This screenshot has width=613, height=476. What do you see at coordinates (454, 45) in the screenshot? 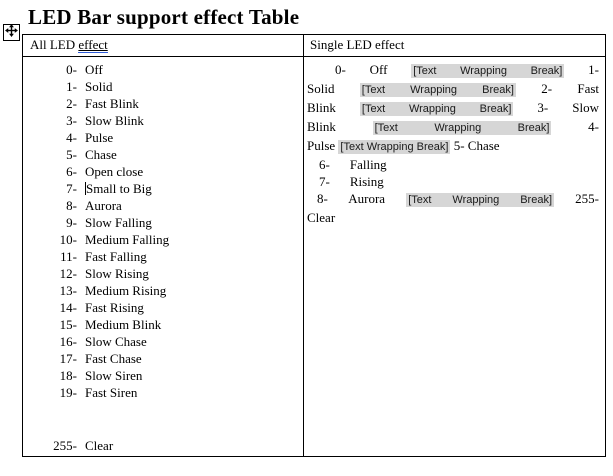
I see `header-cell-single-led: Single LED effect` at bounding box center [454, 45].